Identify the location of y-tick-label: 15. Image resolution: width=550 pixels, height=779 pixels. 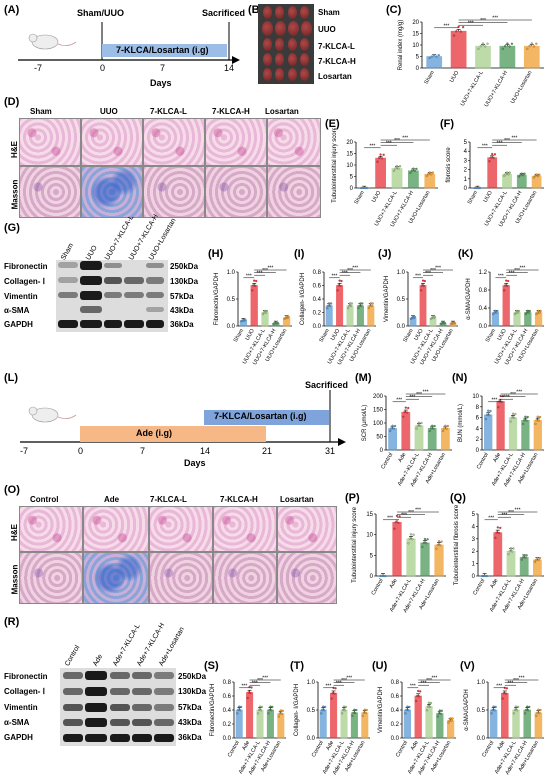
(369, 515).